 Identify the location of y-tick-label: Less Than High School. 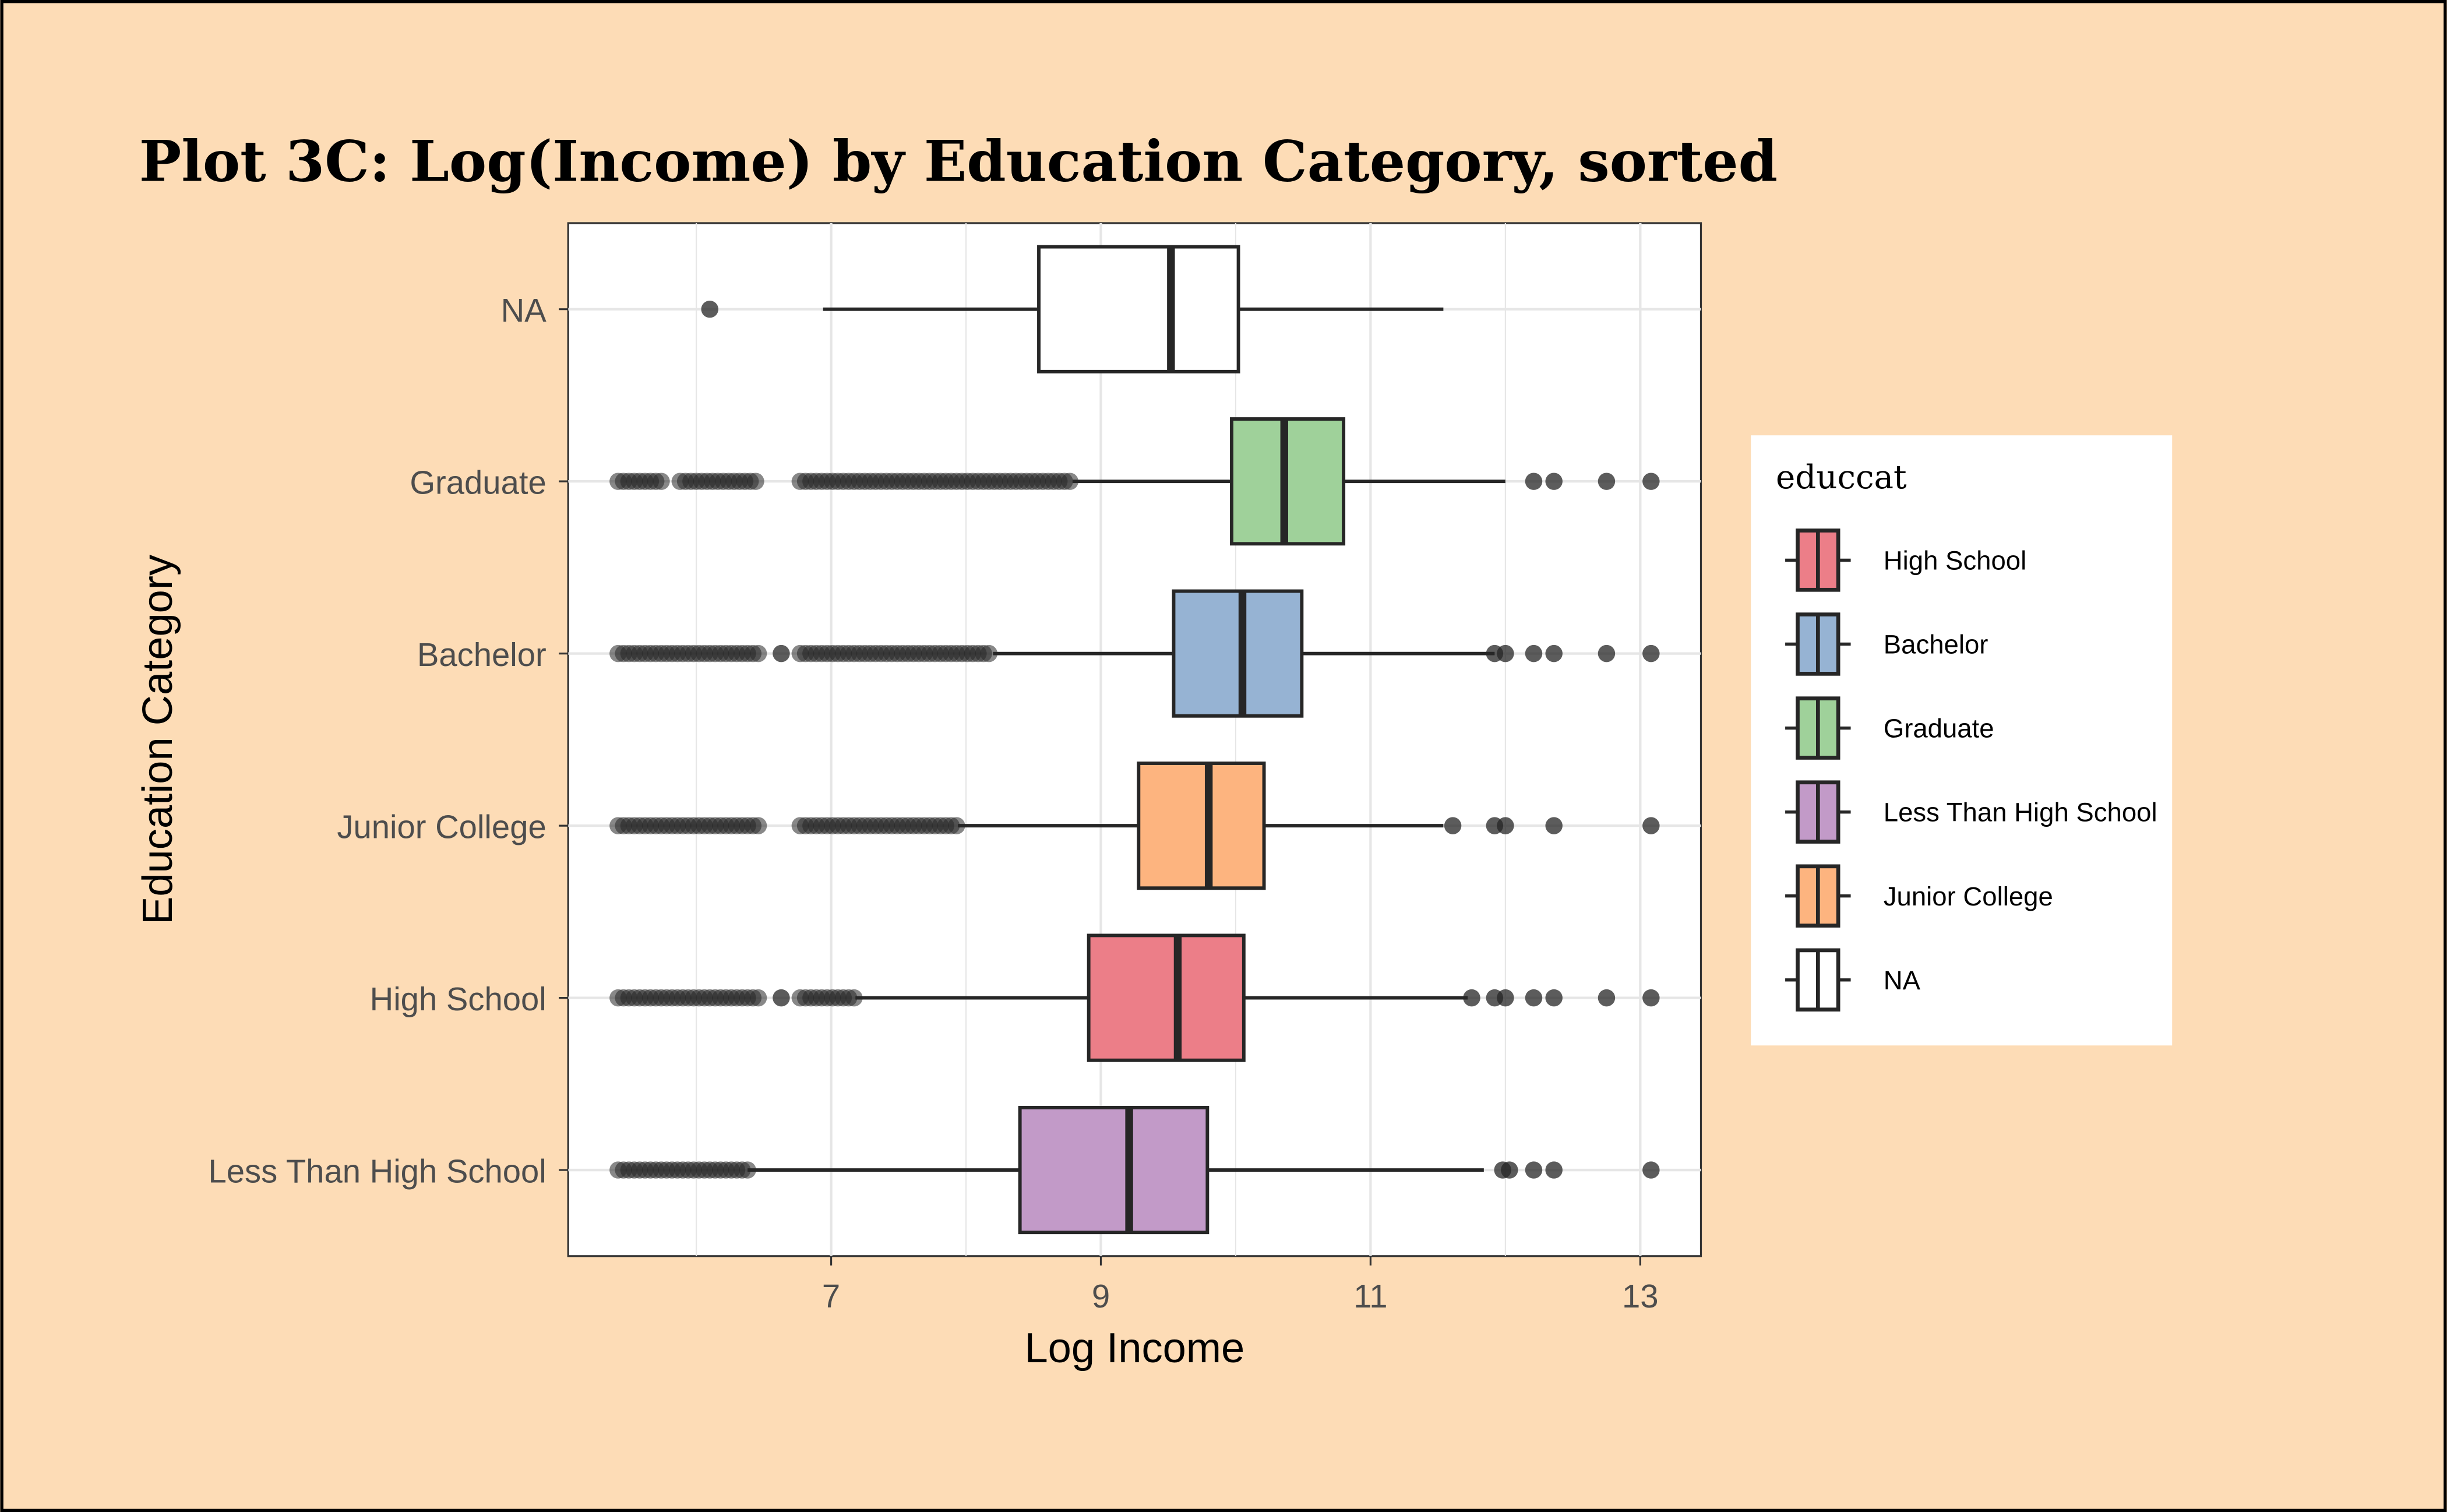
(377, 1170).